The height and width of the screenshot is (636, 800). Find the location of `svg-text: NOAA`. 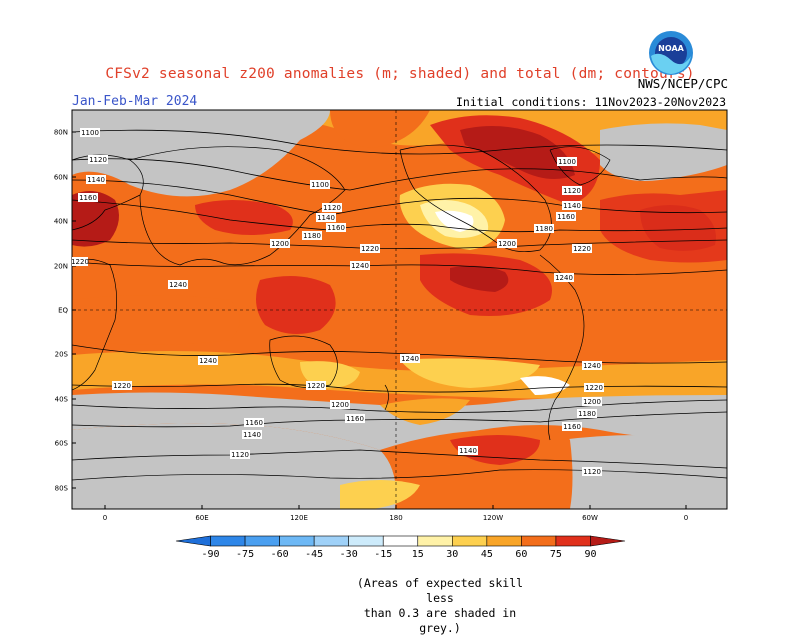

svg-text: NOAA is located at coordinates (671, 48).